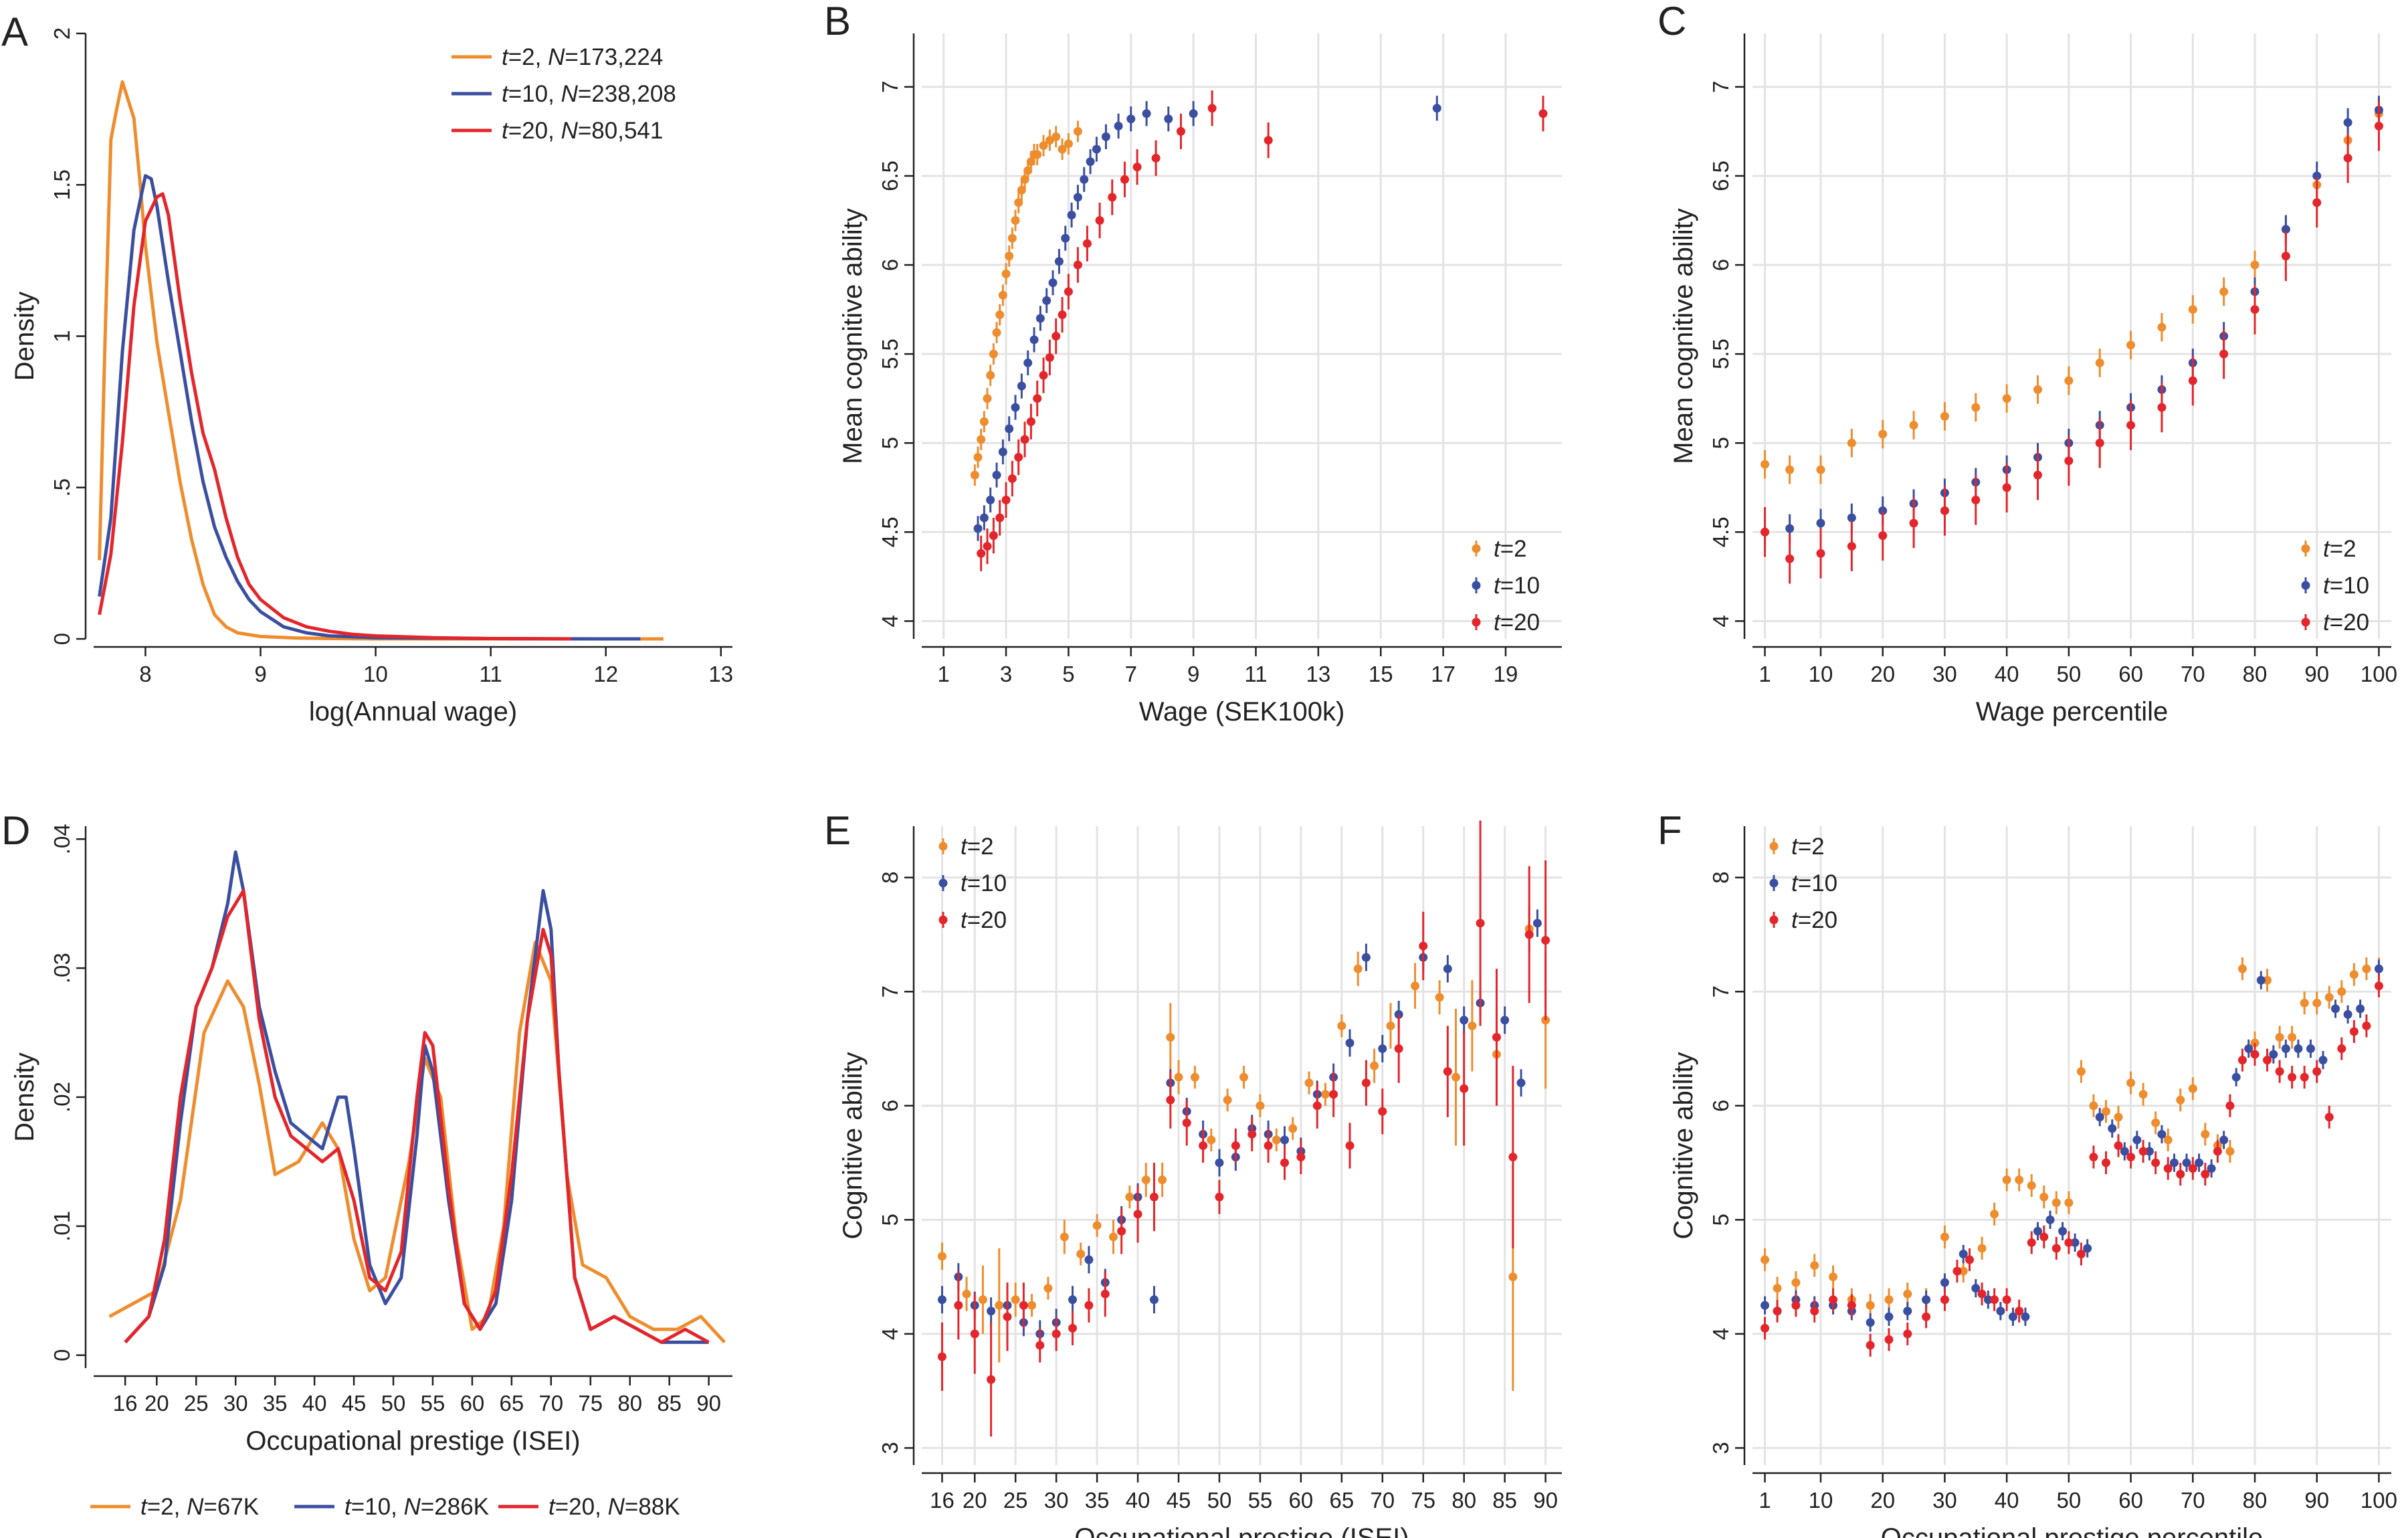  Describe the element at coordinates (1138, 1501) in the screenshot. I see `x-tick-label: 40` at that location.